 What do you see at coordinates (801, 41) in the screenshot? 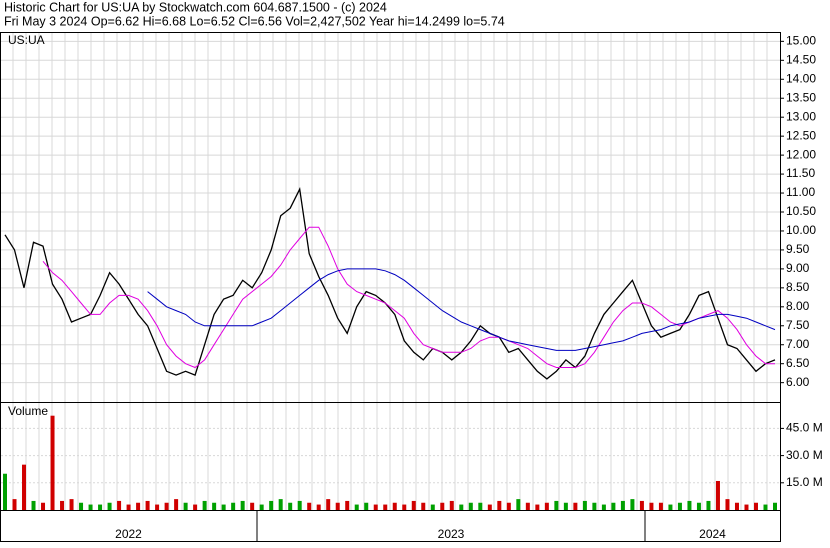
I see `y-tick-label: 15.00` at bounding box center [801, 41].